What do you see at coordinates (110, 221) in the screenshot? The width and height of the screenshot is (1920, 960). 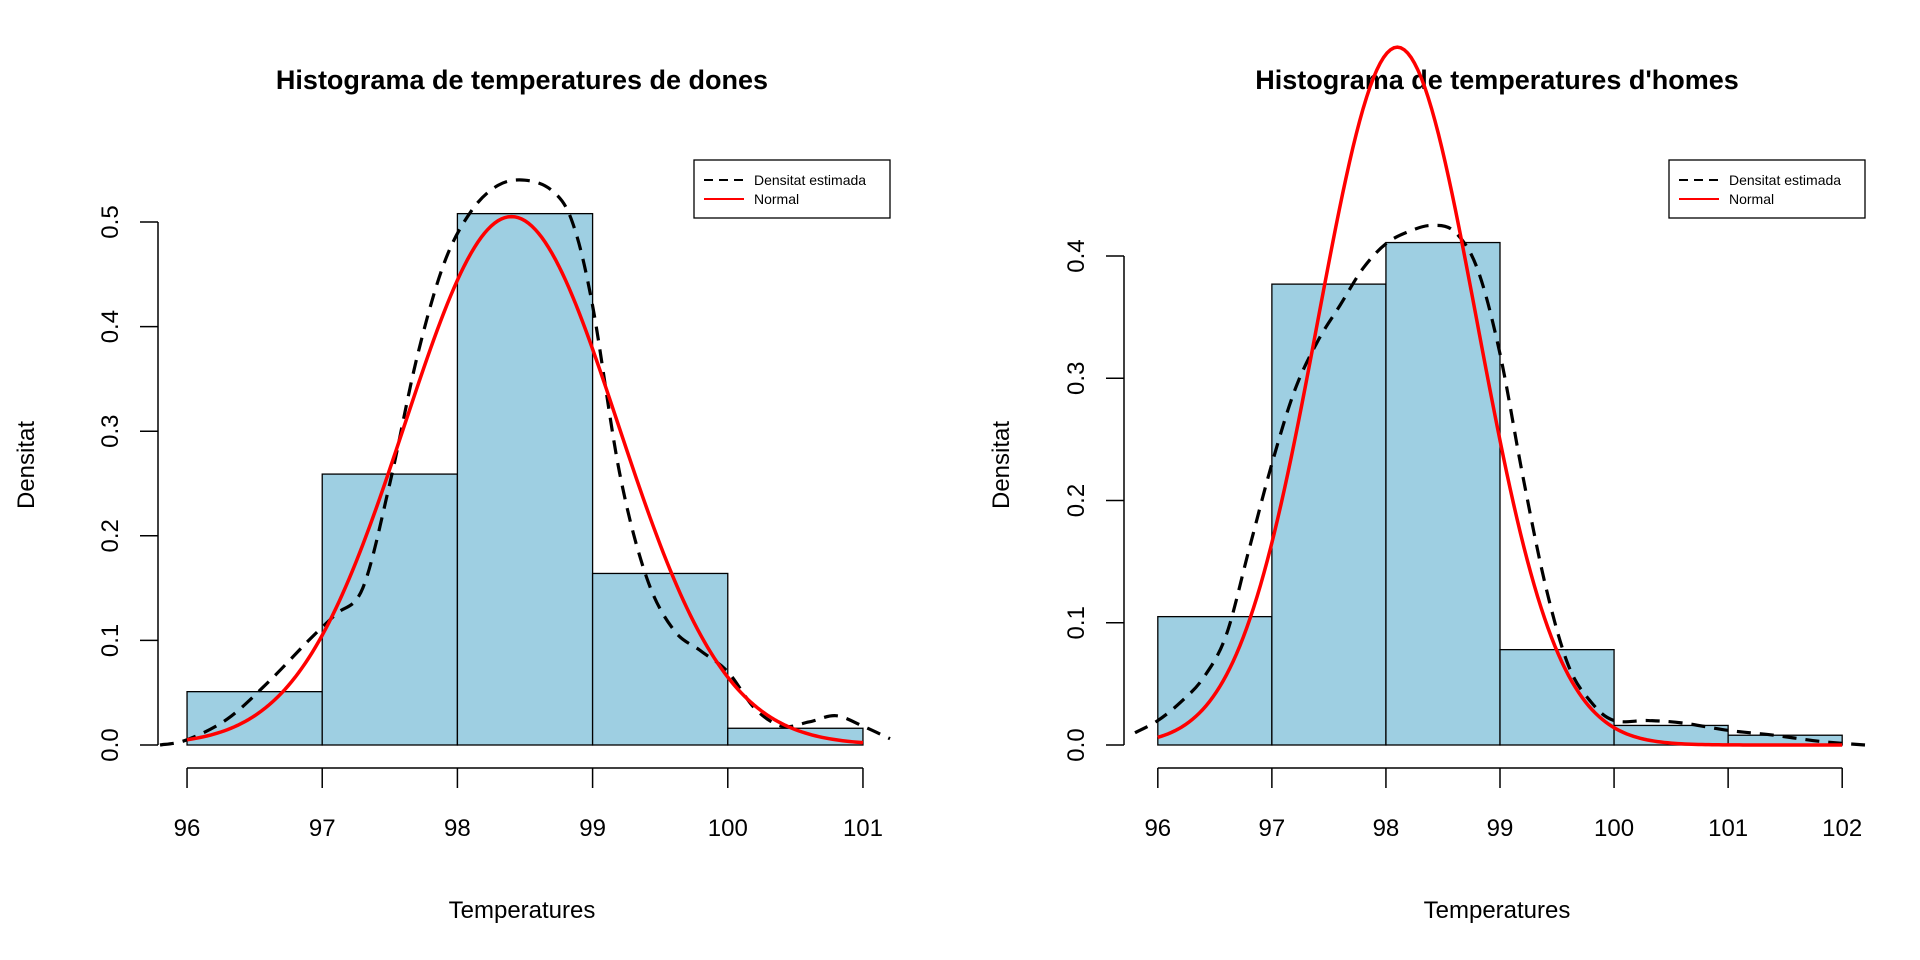 I see `y-tick-label: 0.5` at bounding box center [110, 221].